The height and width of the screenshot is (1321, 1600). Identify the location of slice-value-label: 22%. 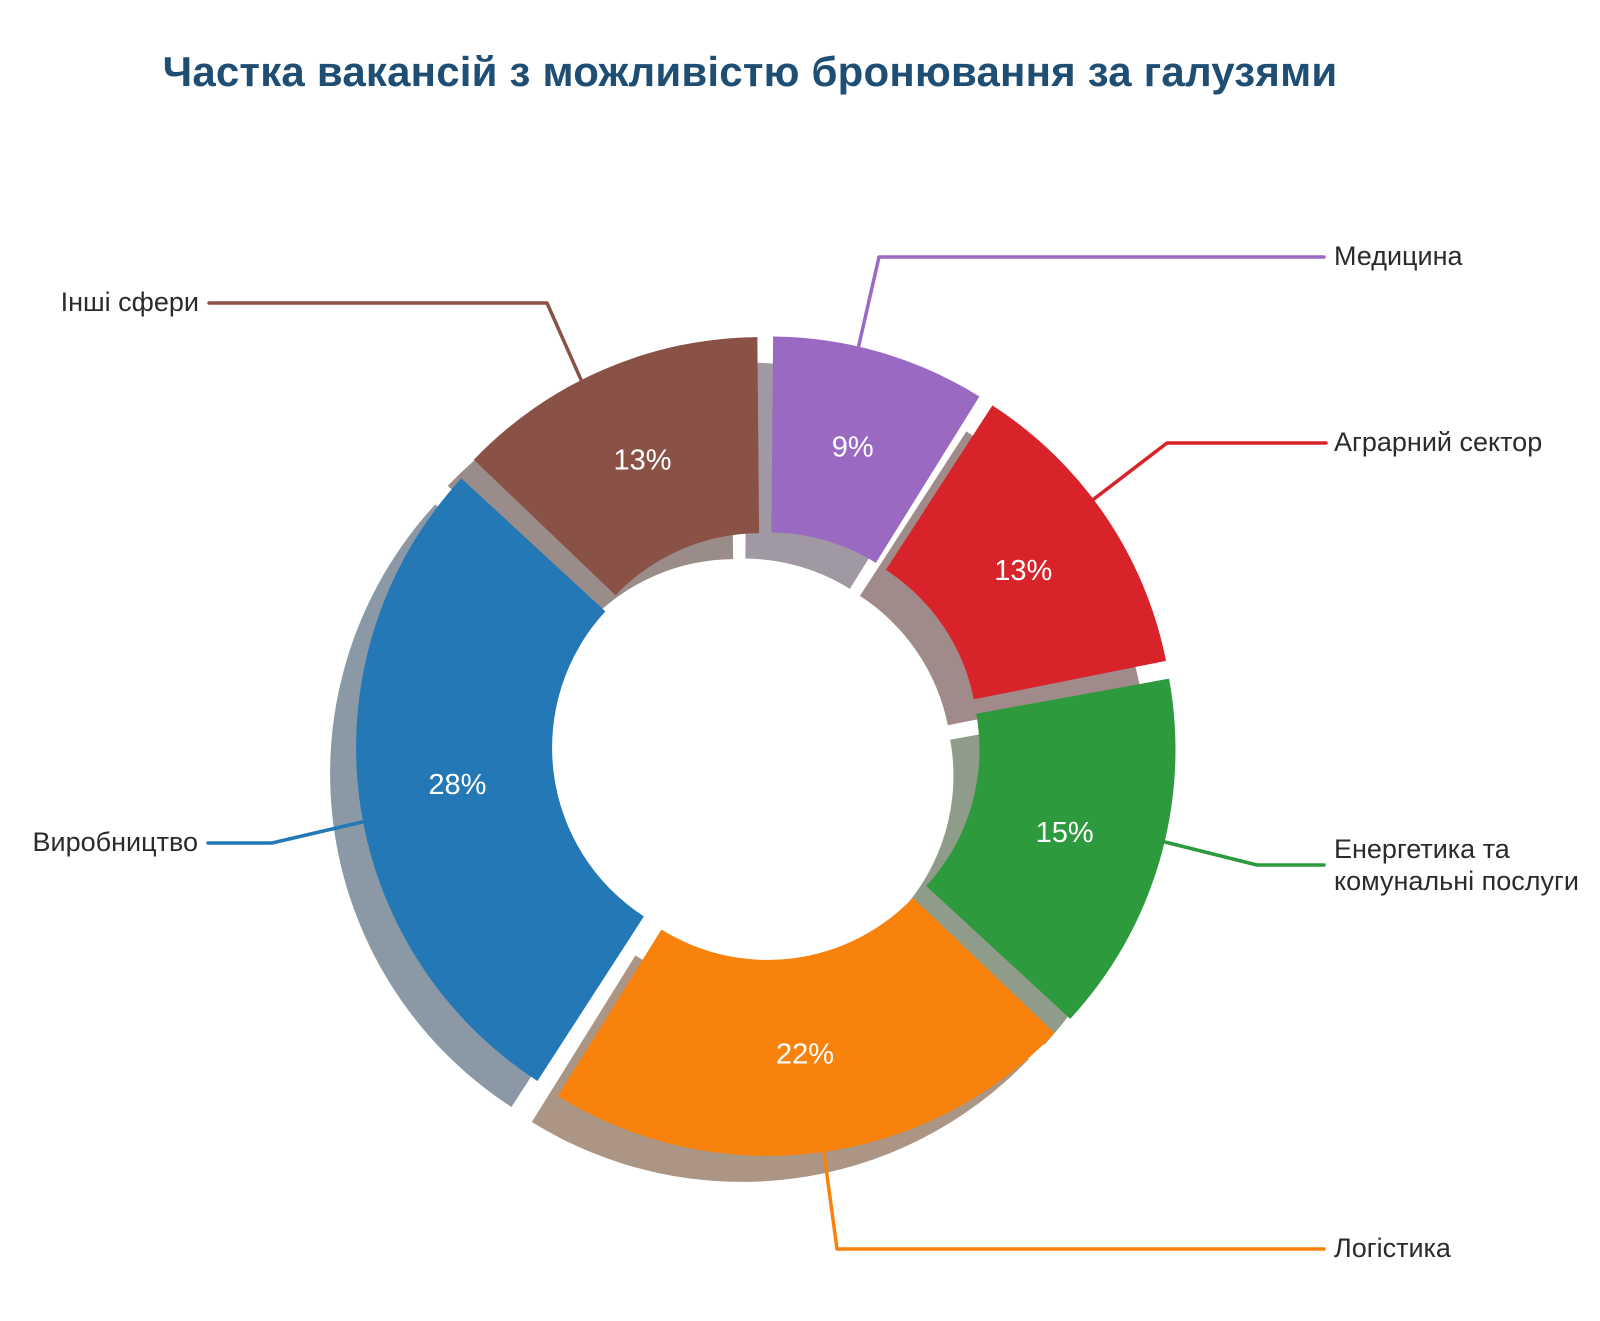
(805, 1055).